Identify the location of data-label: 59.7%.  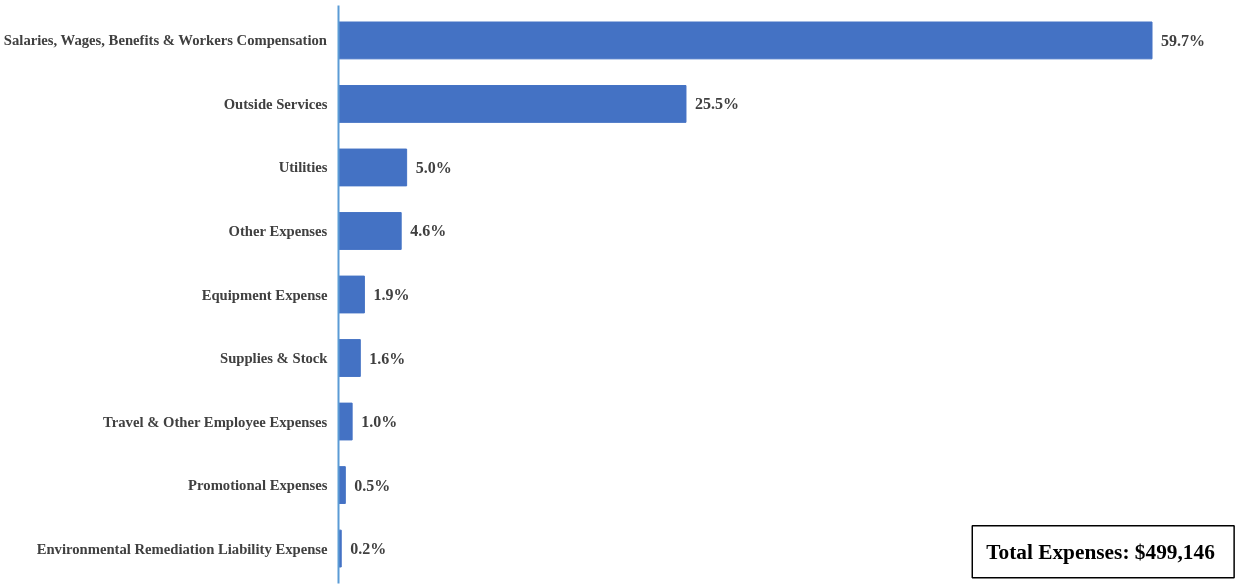
(1183, 40).